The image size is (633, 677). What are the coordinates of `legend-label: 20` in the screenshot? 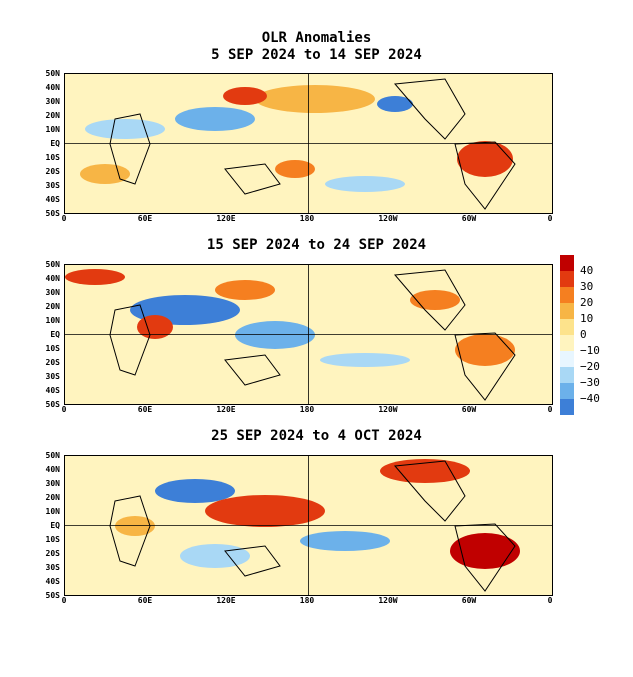 It's located at (587, 302).